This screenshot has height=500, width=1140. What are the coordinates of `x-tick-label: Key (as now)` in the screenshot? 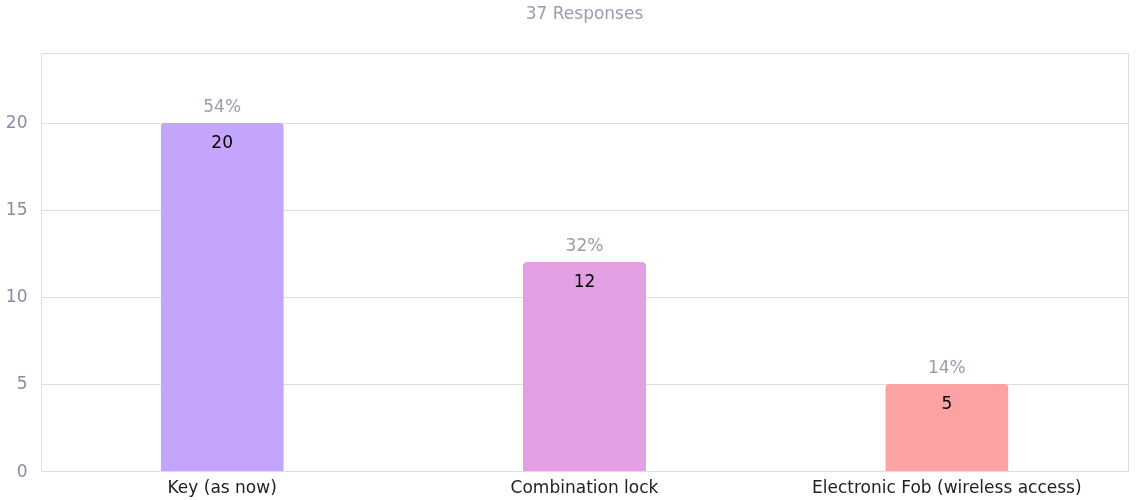 It's located at (222, 486).